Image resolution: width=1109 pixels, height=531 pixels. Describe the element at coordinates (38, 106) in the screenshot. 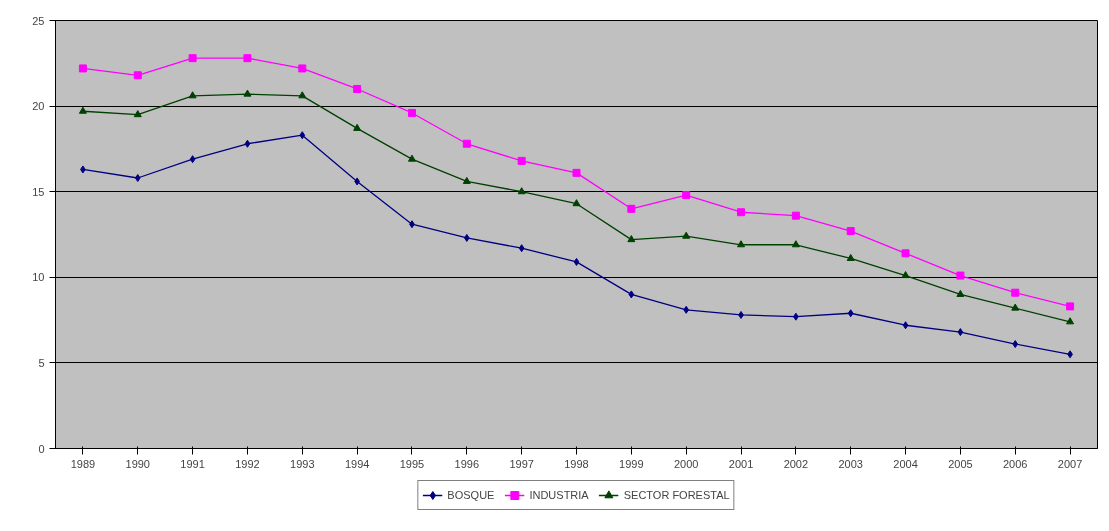

I see `y-tick-label: 20` at that location.